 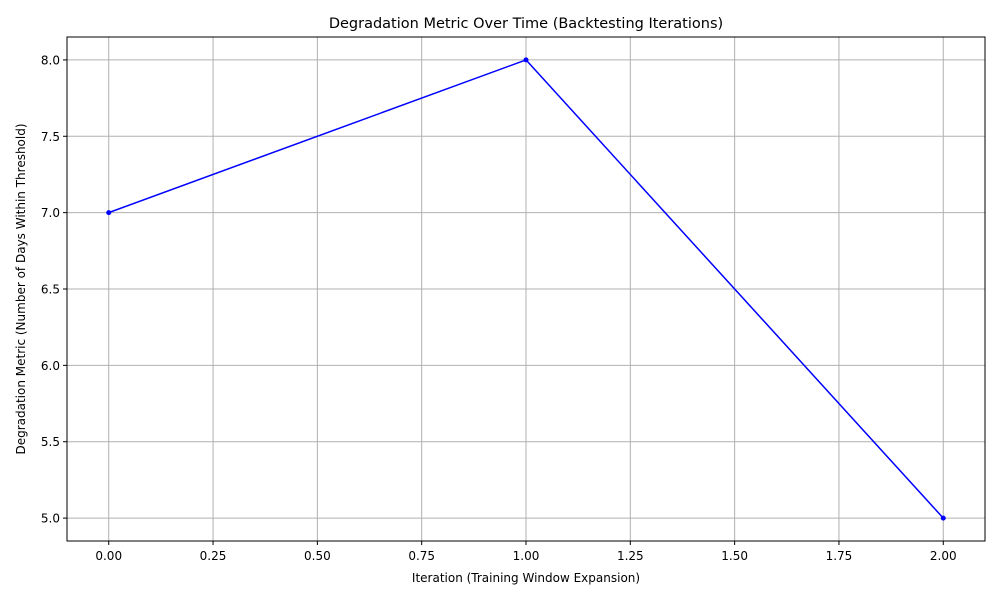 I want to click on y-tick-label: 5.5, so click(x=50, y=442).